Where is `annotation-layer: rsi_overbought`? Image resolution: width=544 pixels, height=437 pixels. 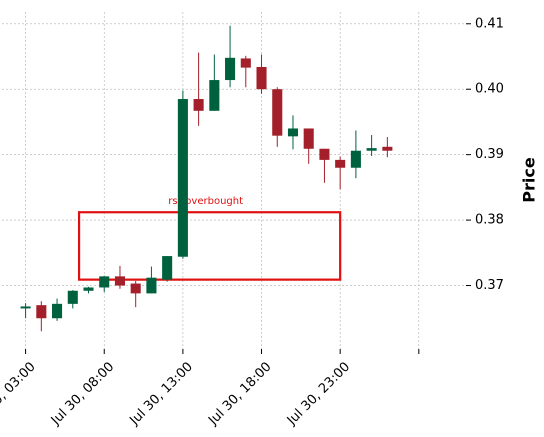
annotation-layer: rsi_overbought is located at coordinates (209, 238).